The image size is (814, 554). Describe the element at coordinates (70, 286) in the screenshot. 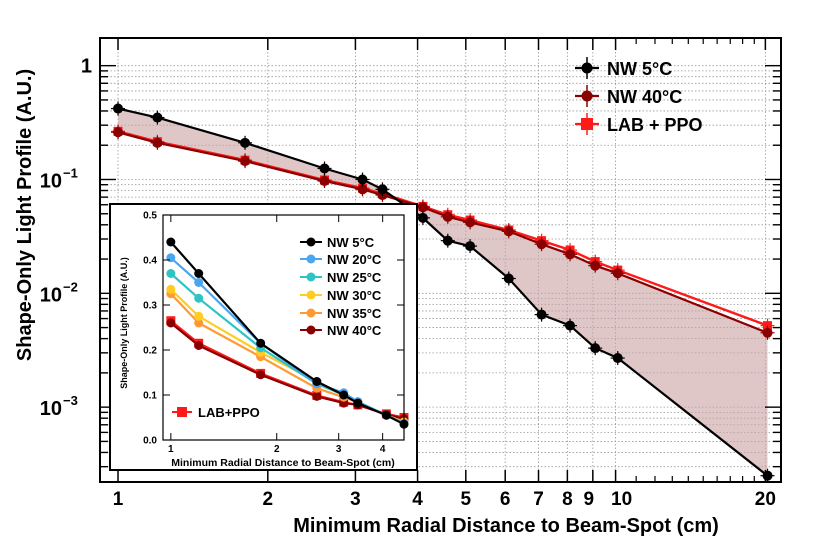

I see `y-tick-exponent: −2` at that location.